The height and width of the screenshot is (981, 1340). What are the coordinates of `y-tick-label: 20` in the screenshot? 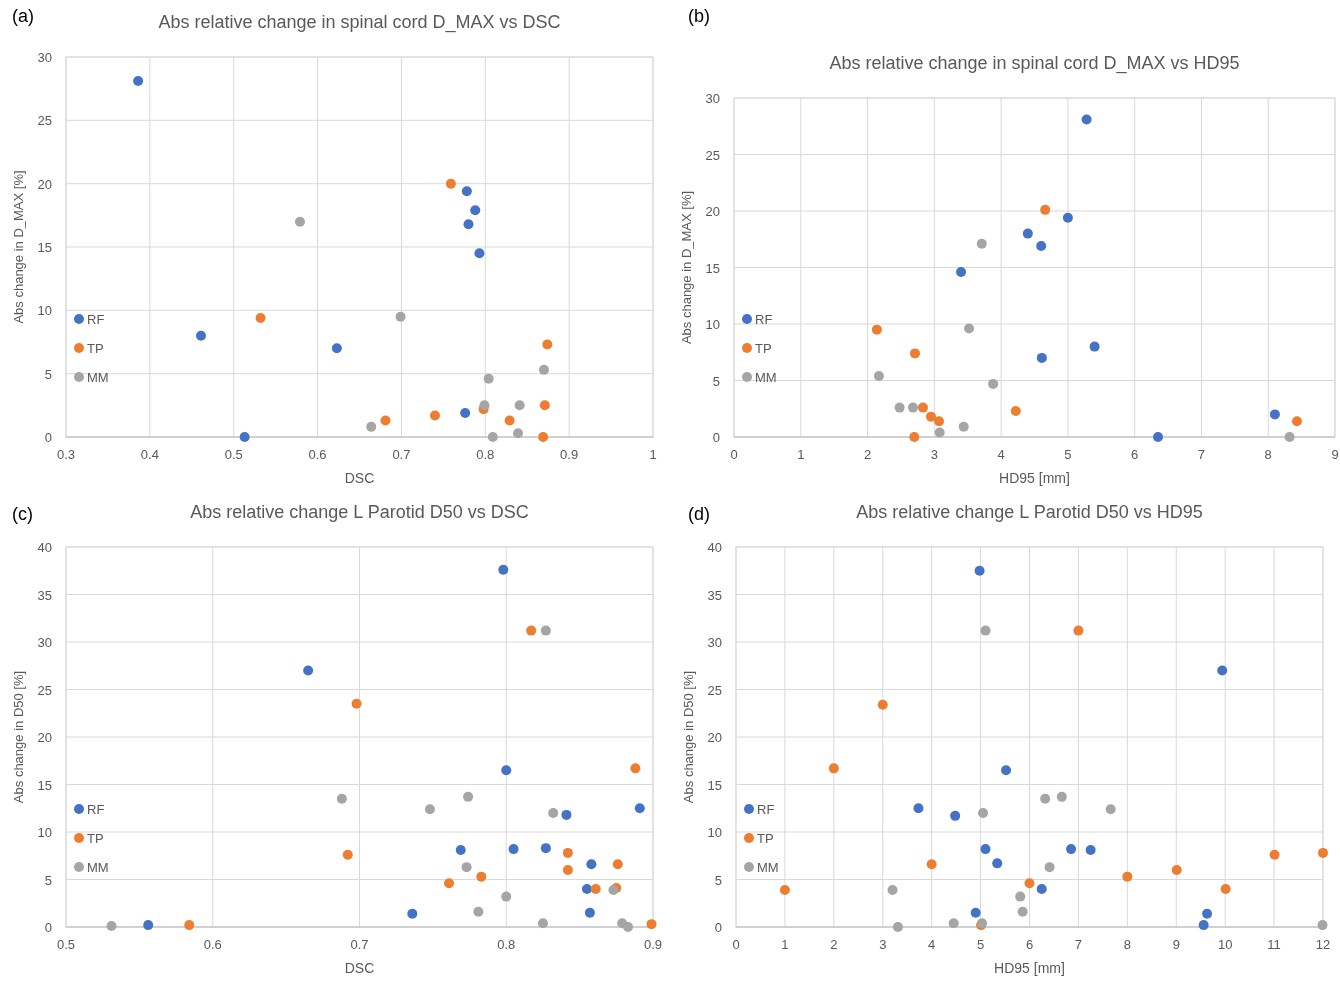 It's located at (714, 737).